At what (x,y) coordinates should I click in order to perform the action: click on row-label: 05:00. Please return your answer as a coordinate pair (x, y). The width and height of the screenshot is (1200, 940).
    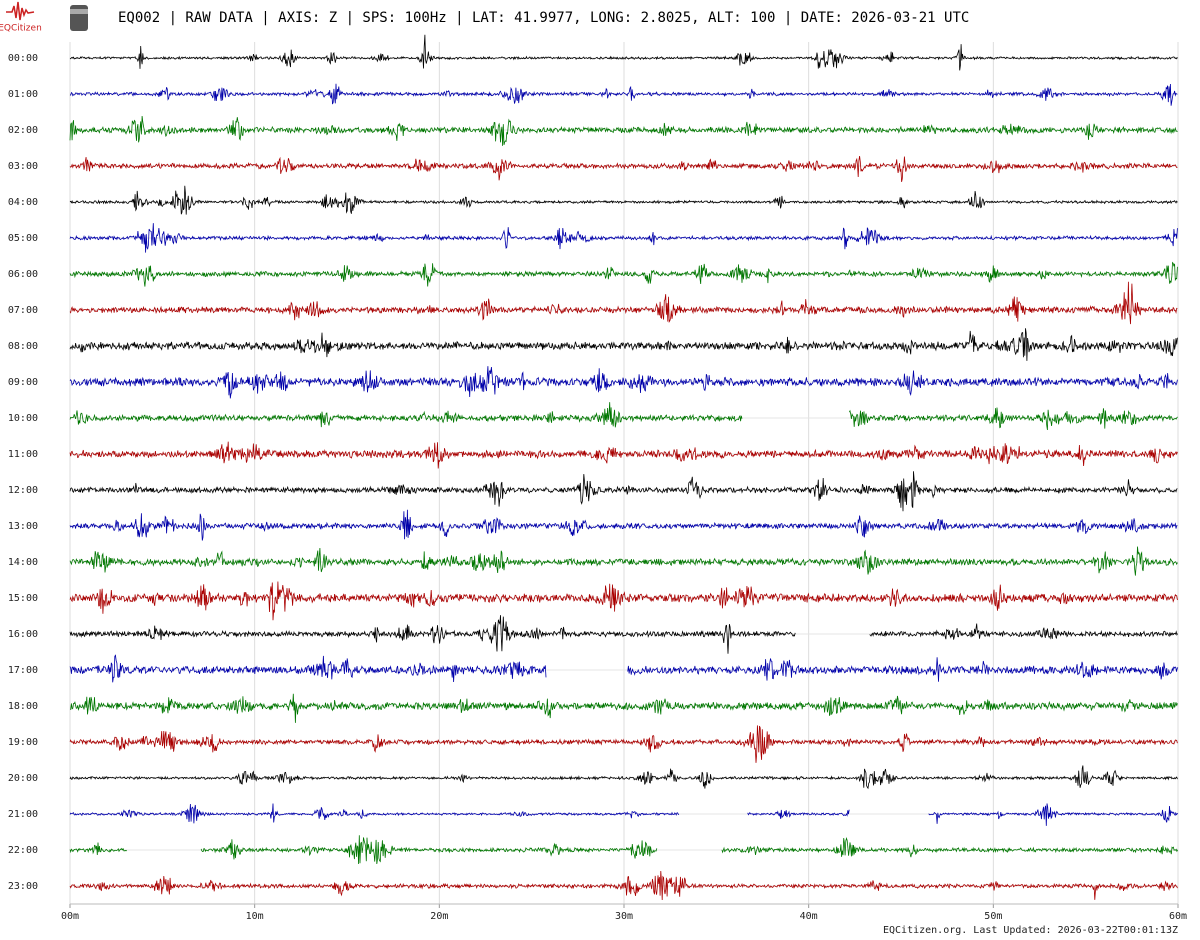
    Looking at the image, I should click on (23, 238).